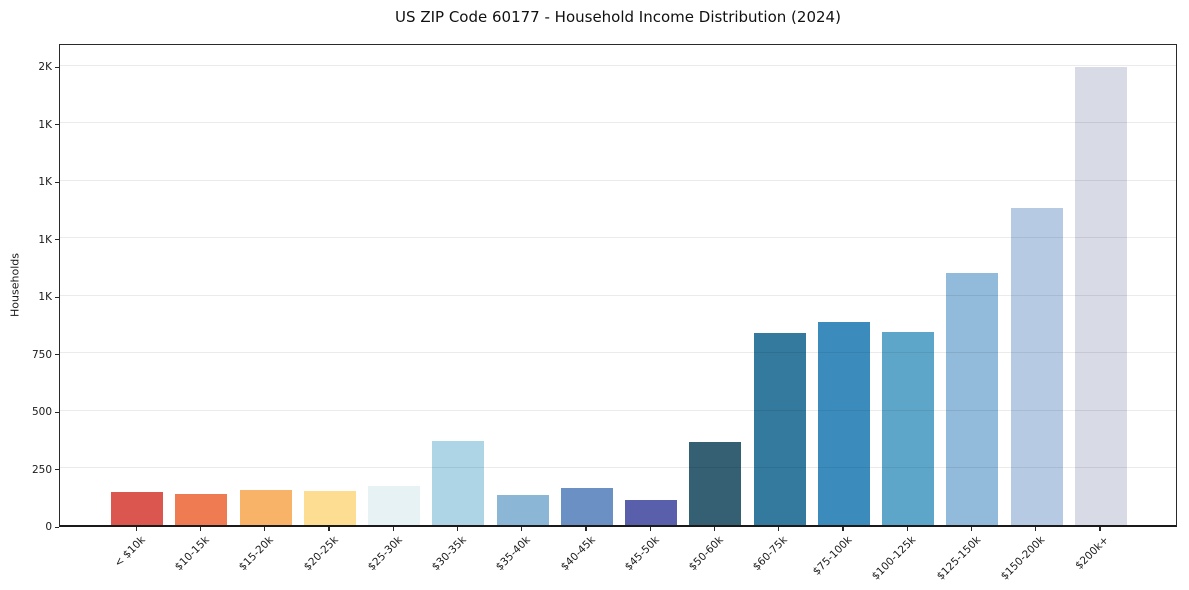 This screenshot has width=1189, height=590. Describe the element at coordinates (394, 505) in the screenshot. I see `bar-25-30k` at that location.